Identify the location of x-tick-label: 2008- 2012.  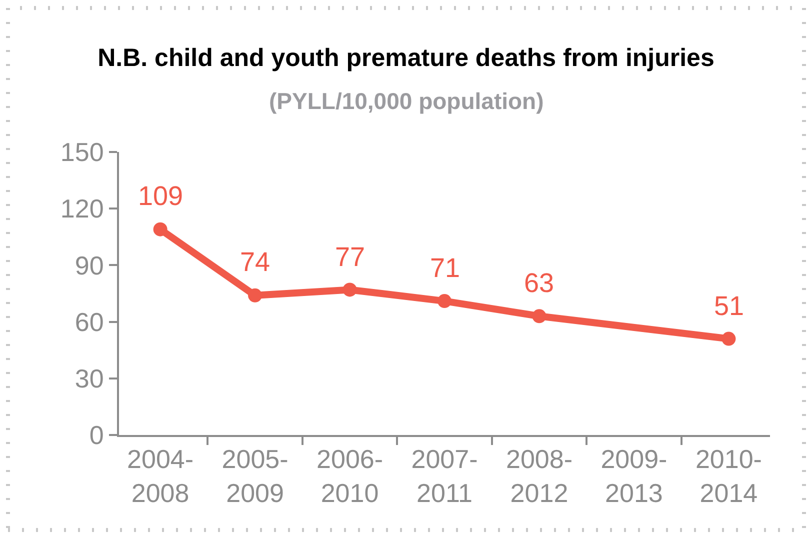
(539, 476).